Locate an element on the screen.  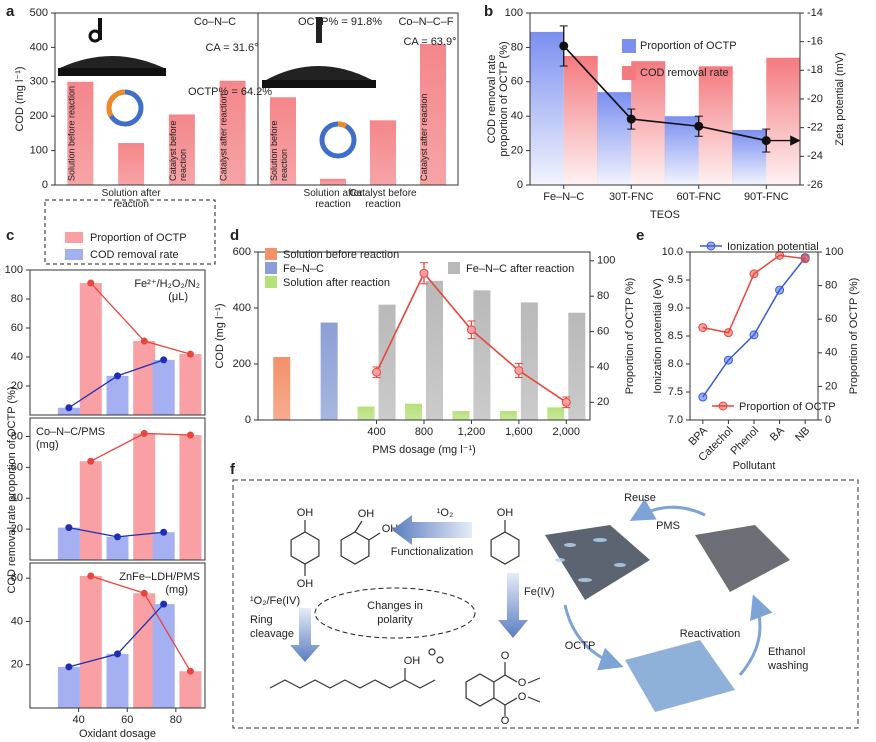
bar-label: Catalyst before reaction is located at coordinates (178, 150).